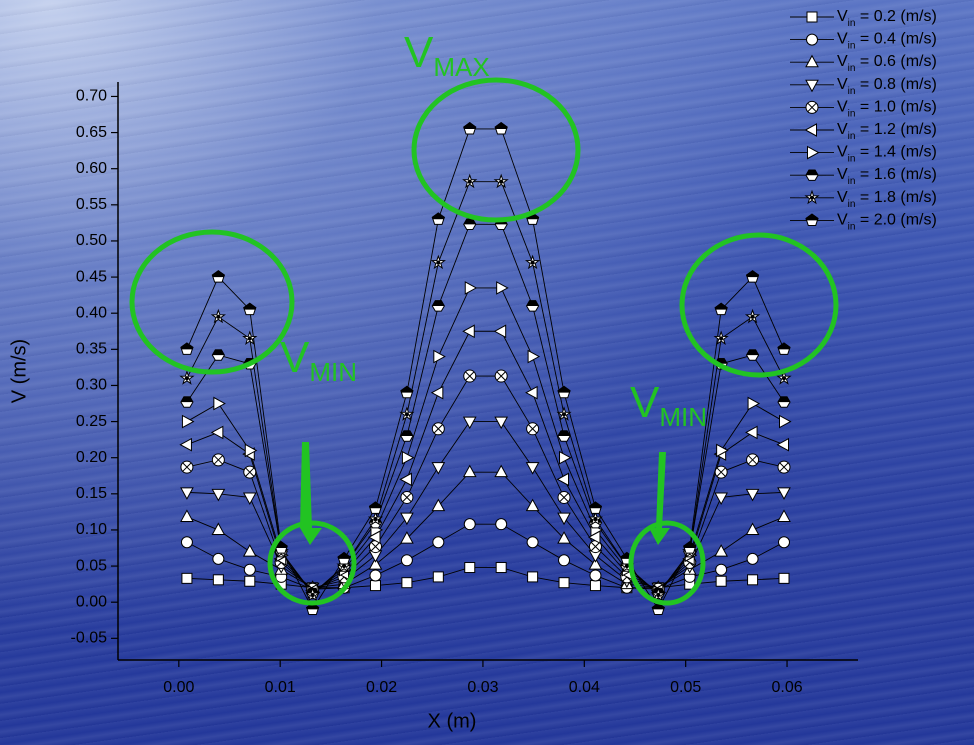  Describe the element at coordinates (485, 530) in the screenshot. I see `series-line` at that location.